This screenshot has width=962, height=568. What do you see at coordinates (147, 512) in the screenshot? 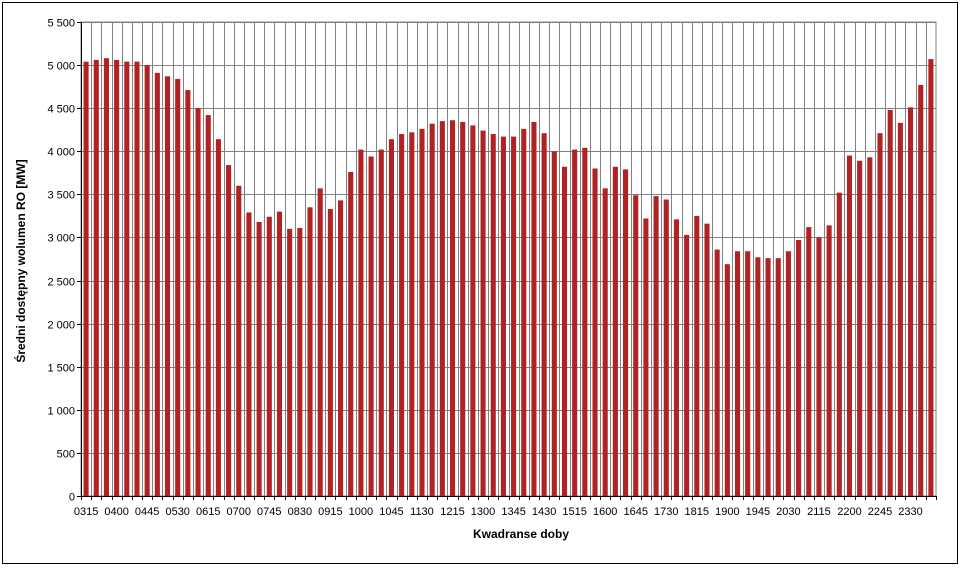
I see `x-tick-label: 0445` at bounding box center [147, 512].